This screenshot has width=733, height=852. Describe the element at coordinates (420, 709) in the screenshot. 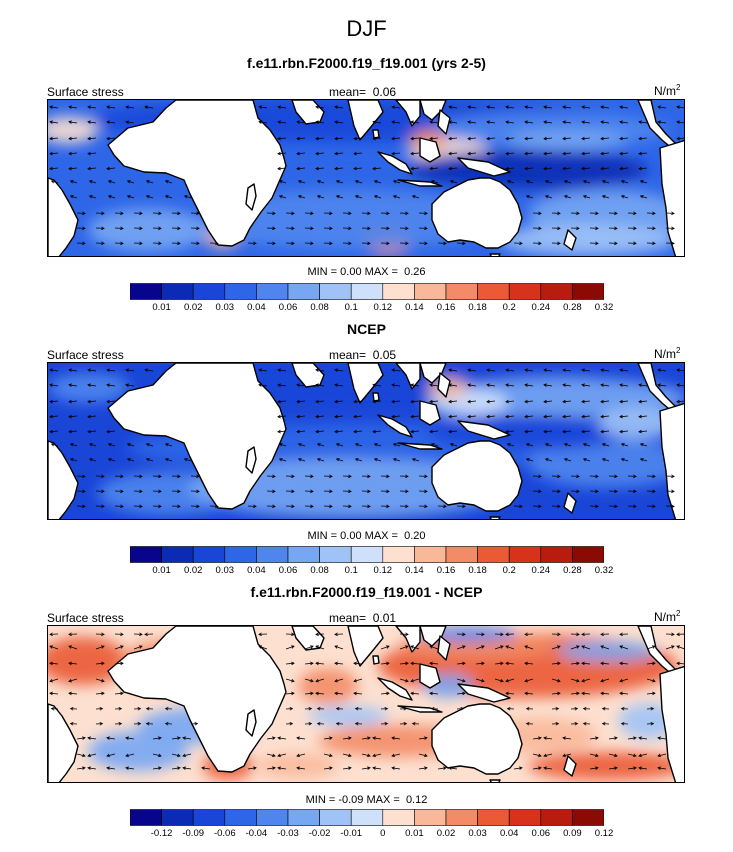

I see `land-java` at that location.